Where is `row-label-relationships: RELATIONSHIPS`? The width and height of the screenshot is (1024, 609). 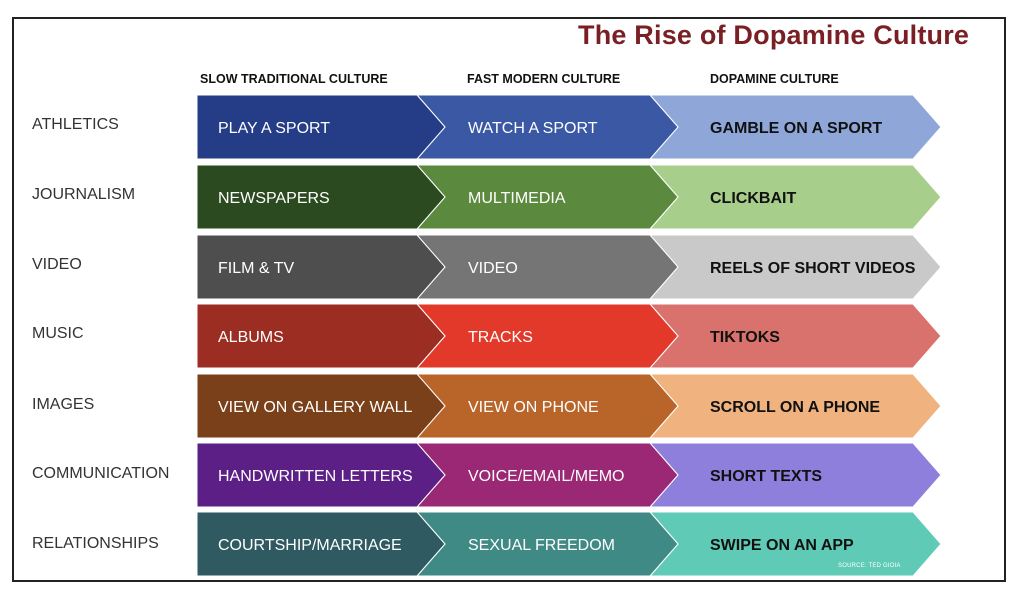 row-label-relationships: RELATIONSHIPS is located at coordinates (95, 543).